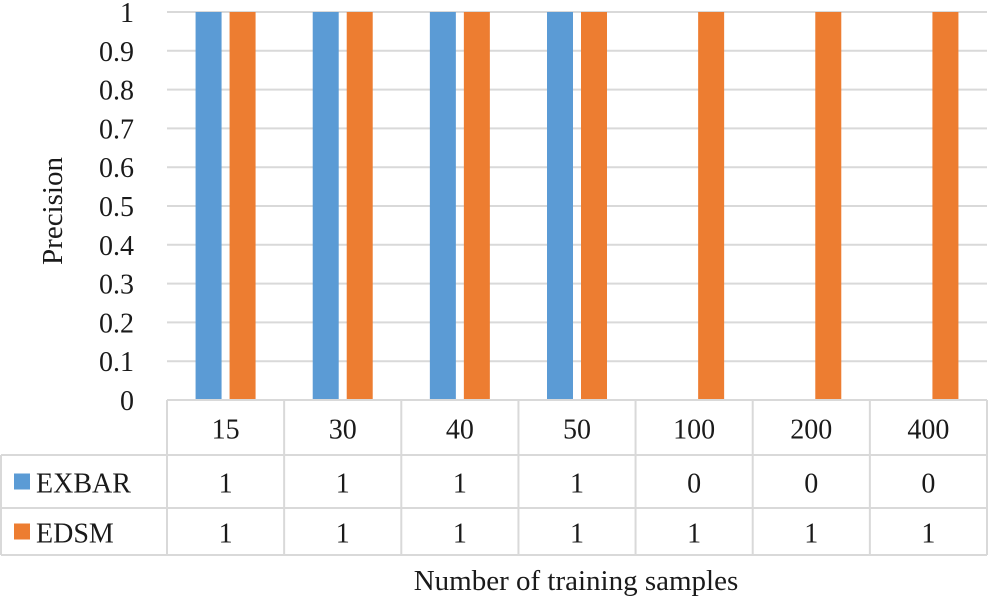 This screenshot has width=991, height=601. Describe the element at coordinates (811, 430) in the screenshot. I see `x-category-label: 200` at that location.